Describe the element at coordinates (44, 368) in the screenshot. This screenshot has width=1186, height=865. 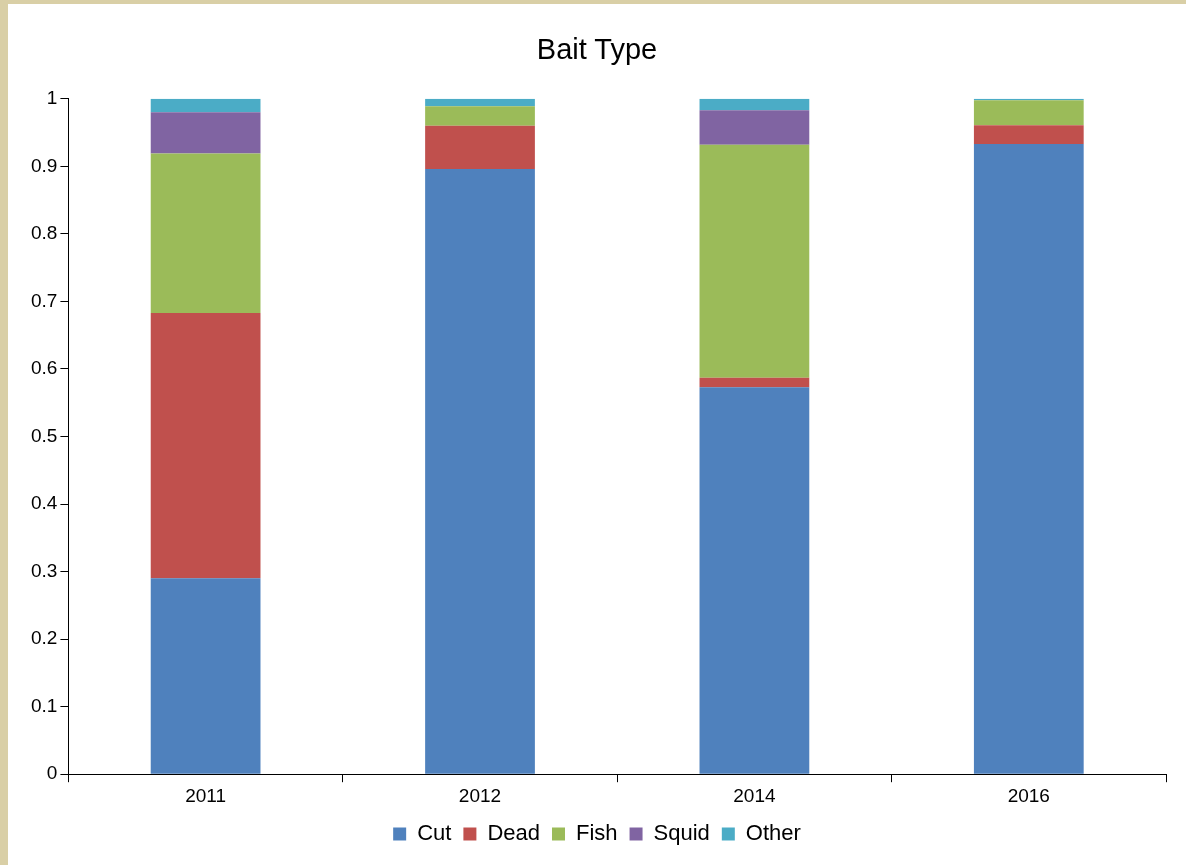
I see `y-tick-label: 0.6` at that location.